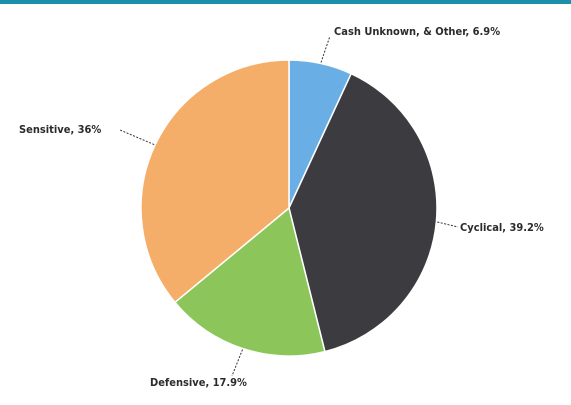  Describe the element at coordinates (60, 129) in the screenshot. I see `label-sensitive: Sensitive, 36%` at that location.